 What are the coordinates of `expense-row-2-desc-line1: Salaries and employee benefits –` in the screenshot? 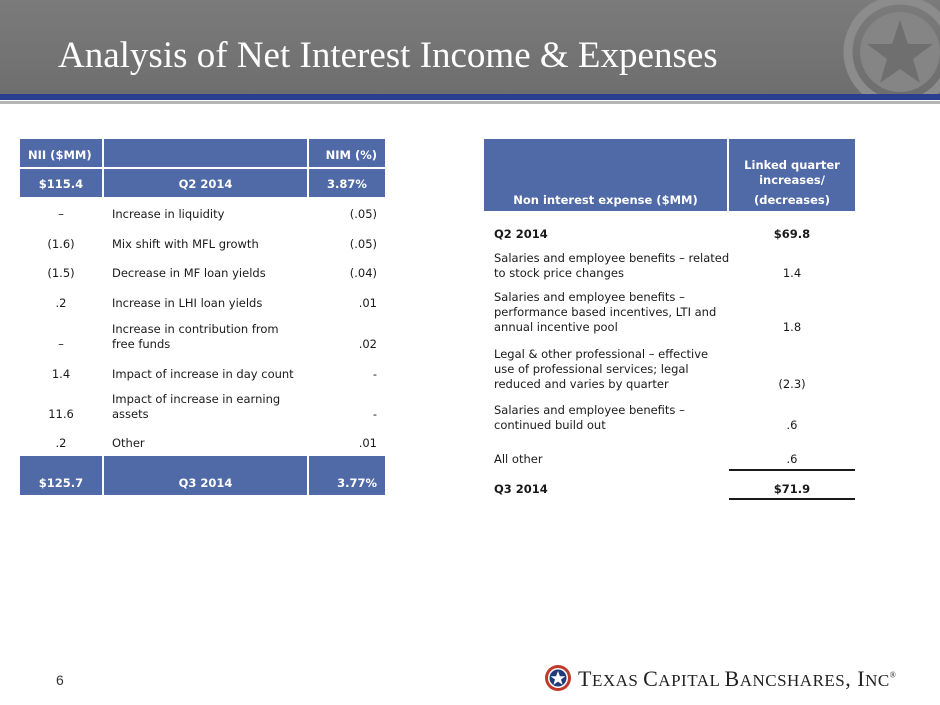 It's located at (589, 297).